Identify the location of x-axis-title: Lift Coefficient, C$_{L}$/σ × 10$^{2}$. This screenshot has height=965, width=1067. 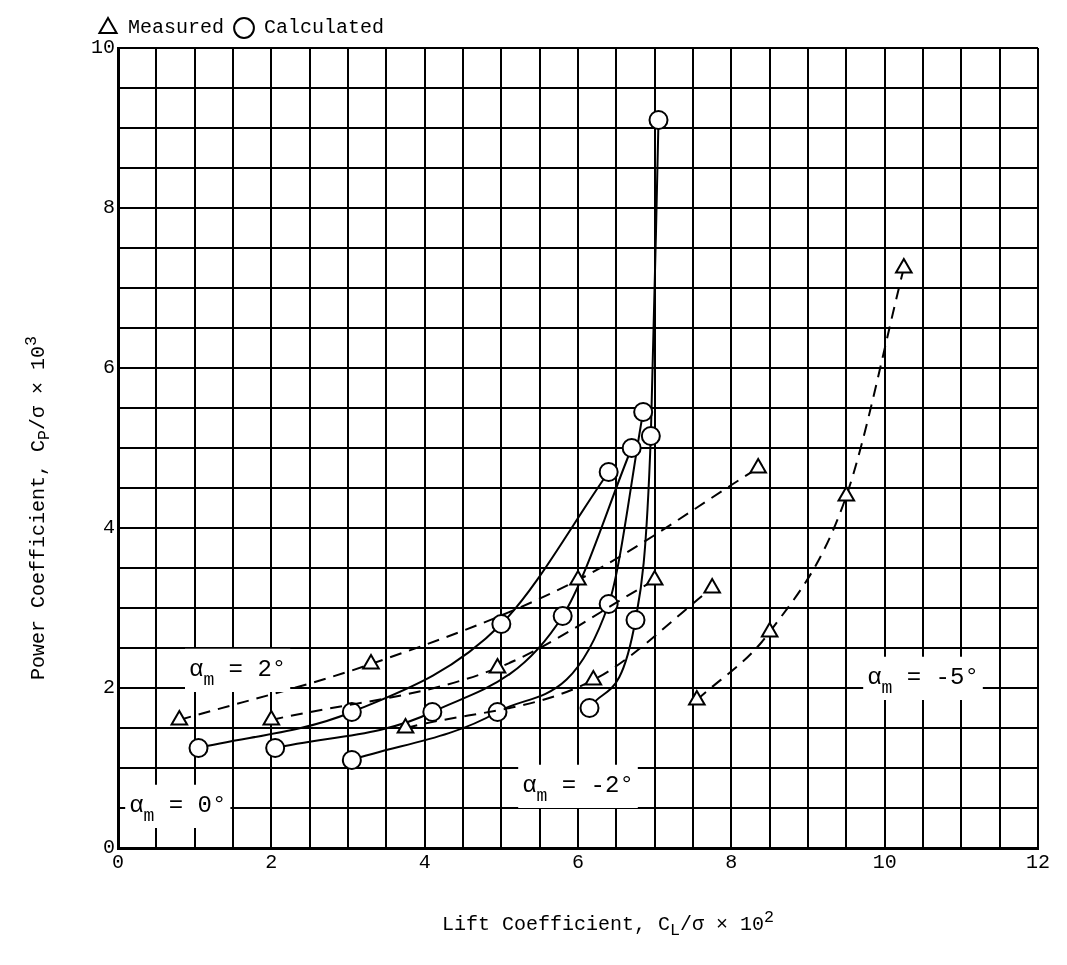
(608, 924).